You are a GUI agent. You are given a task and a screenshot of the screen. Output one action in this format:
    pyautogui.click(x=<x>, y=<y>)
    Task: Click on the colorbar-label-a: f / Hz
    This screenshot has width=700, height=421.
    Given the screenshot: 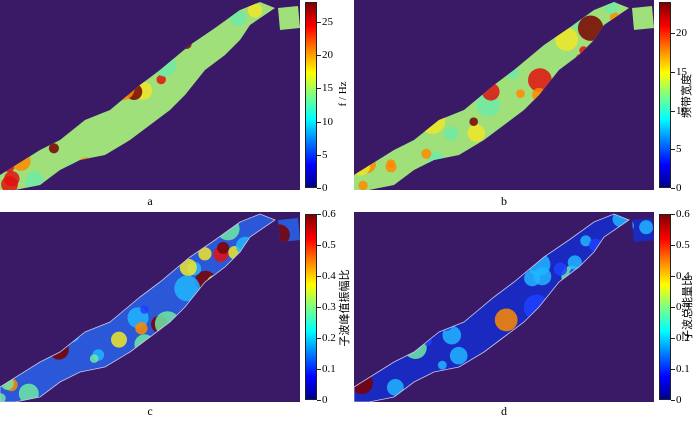 What is the action you would take?
    pyautogui.click(x=343, y=94)
    